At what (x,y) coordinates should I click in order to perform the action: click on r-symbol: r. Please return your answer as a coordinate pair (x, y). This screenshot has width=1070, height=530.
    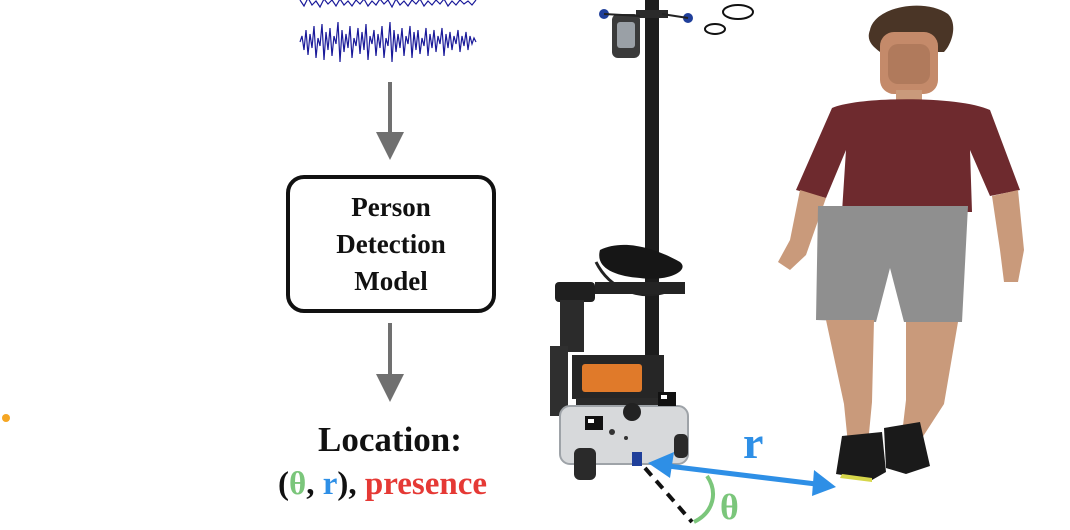
    Looking at the image, I should click on (330, 484).